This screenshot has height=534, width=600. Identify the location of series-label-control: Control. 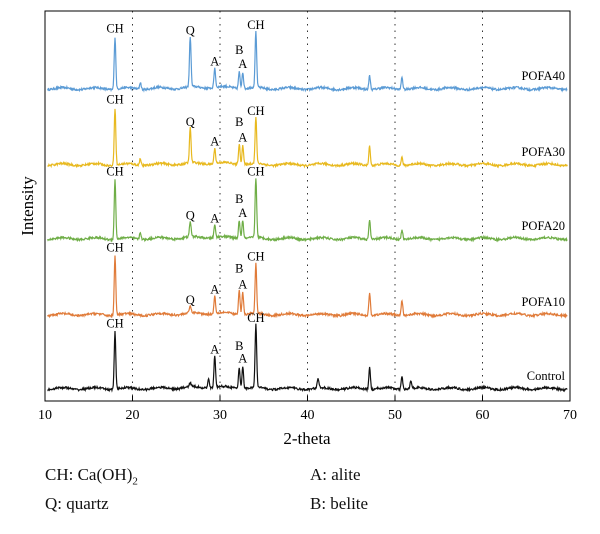
(546, 376).